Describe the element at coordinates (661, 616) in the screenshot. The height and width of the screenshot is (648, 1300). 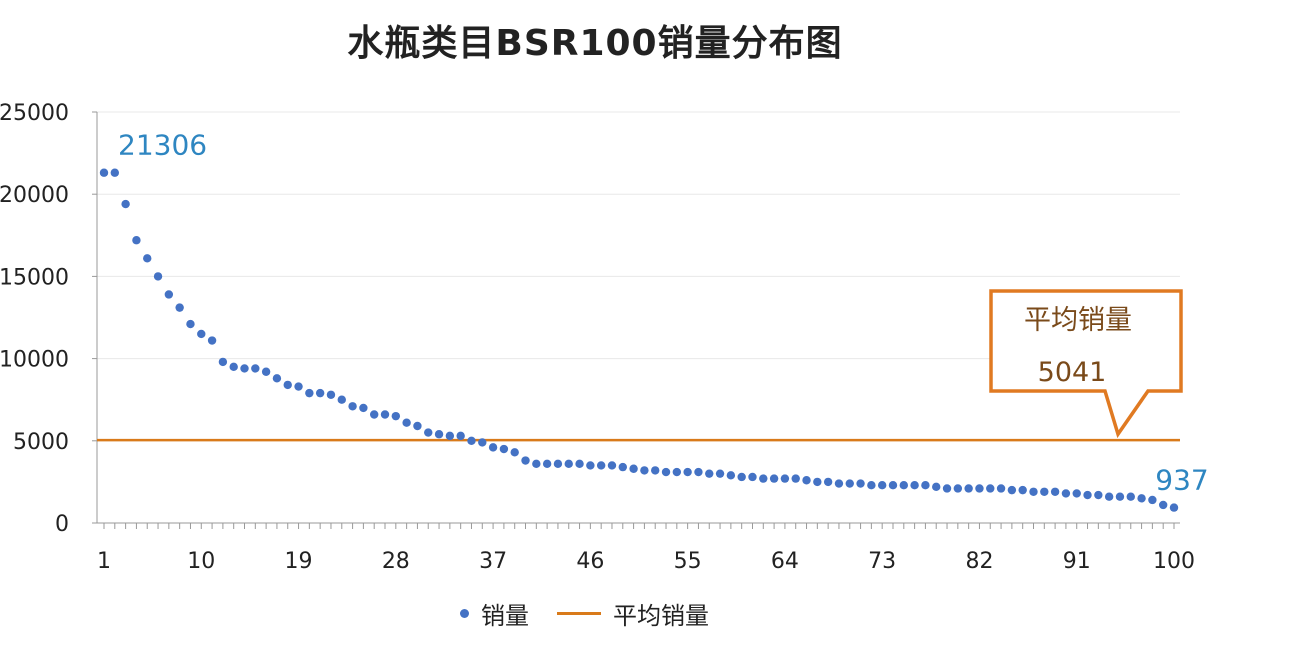
I see `legend-label-average: 平均销量` at that location.